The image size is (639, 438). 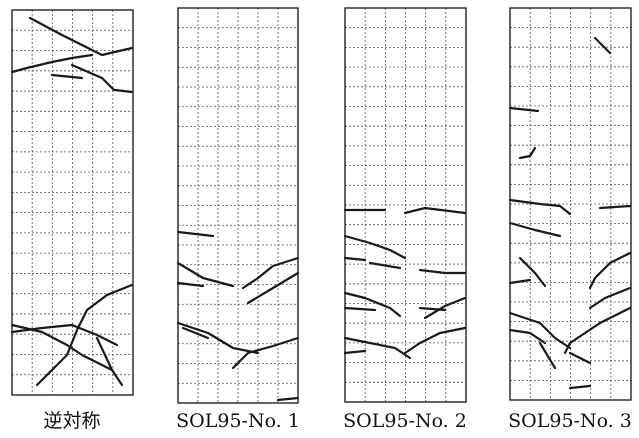 What do you see at coordinates (238, 421) in the screenshot?
I see `panel-label: SOL95-No. 1` at bounding box center [238, 421].